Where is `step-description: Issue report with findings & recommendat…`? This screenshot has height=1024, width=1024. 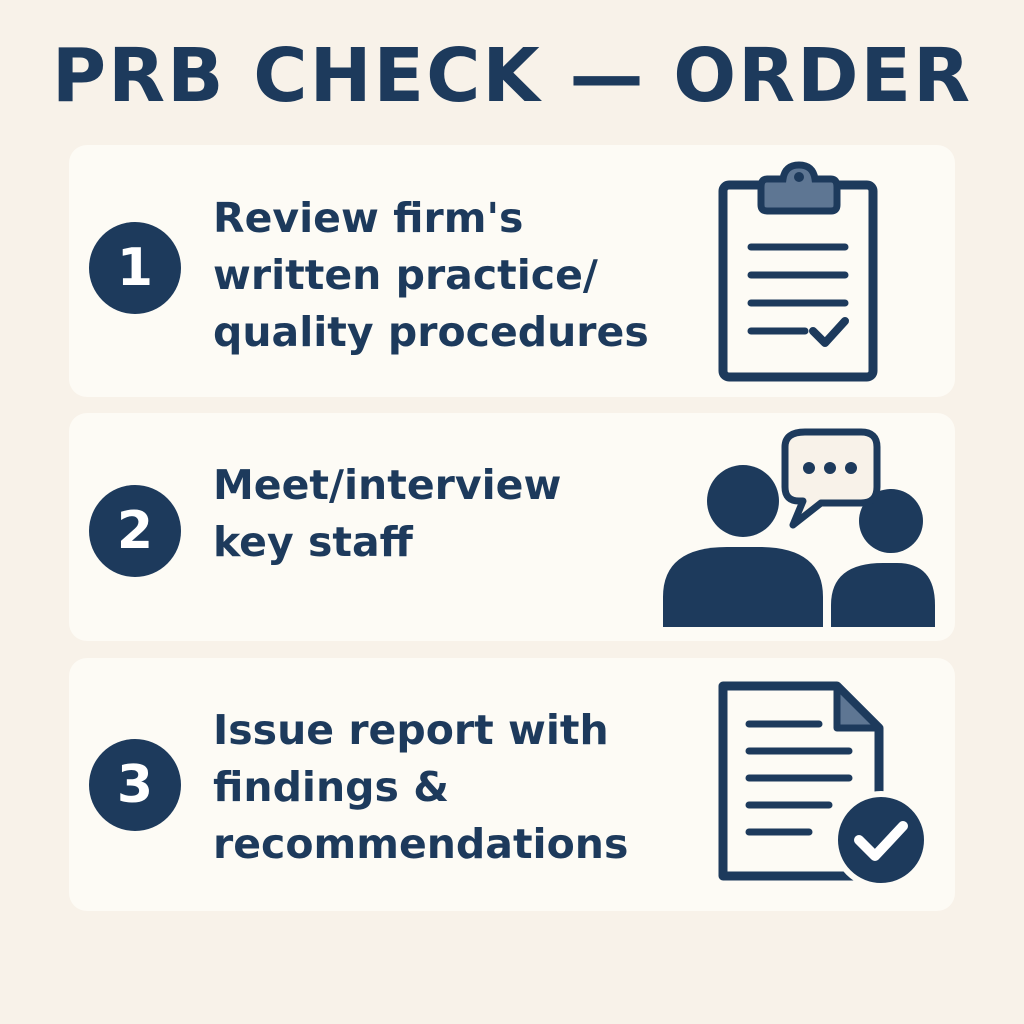
step-description: Issue report with findings & recommendat… is located at coordinates (448, 787).